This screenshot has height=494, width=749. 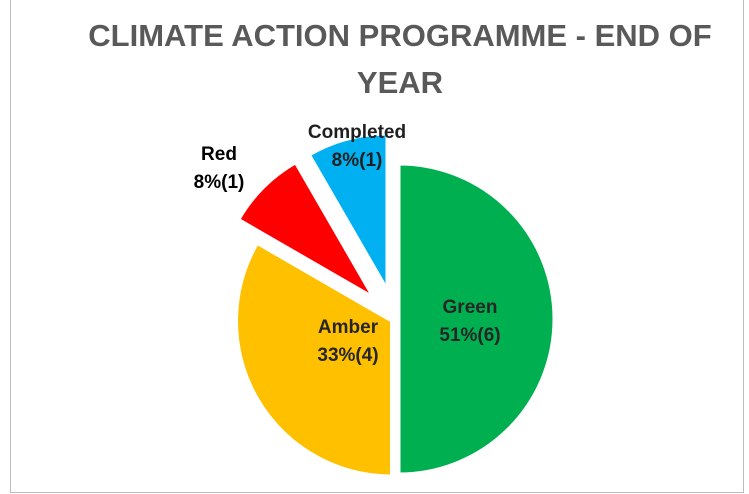 What do you see at coordinates (469, 335) in the screenshot?
I see `slice-label-value-green: 51%(6)` at bounding box center [469, 335].